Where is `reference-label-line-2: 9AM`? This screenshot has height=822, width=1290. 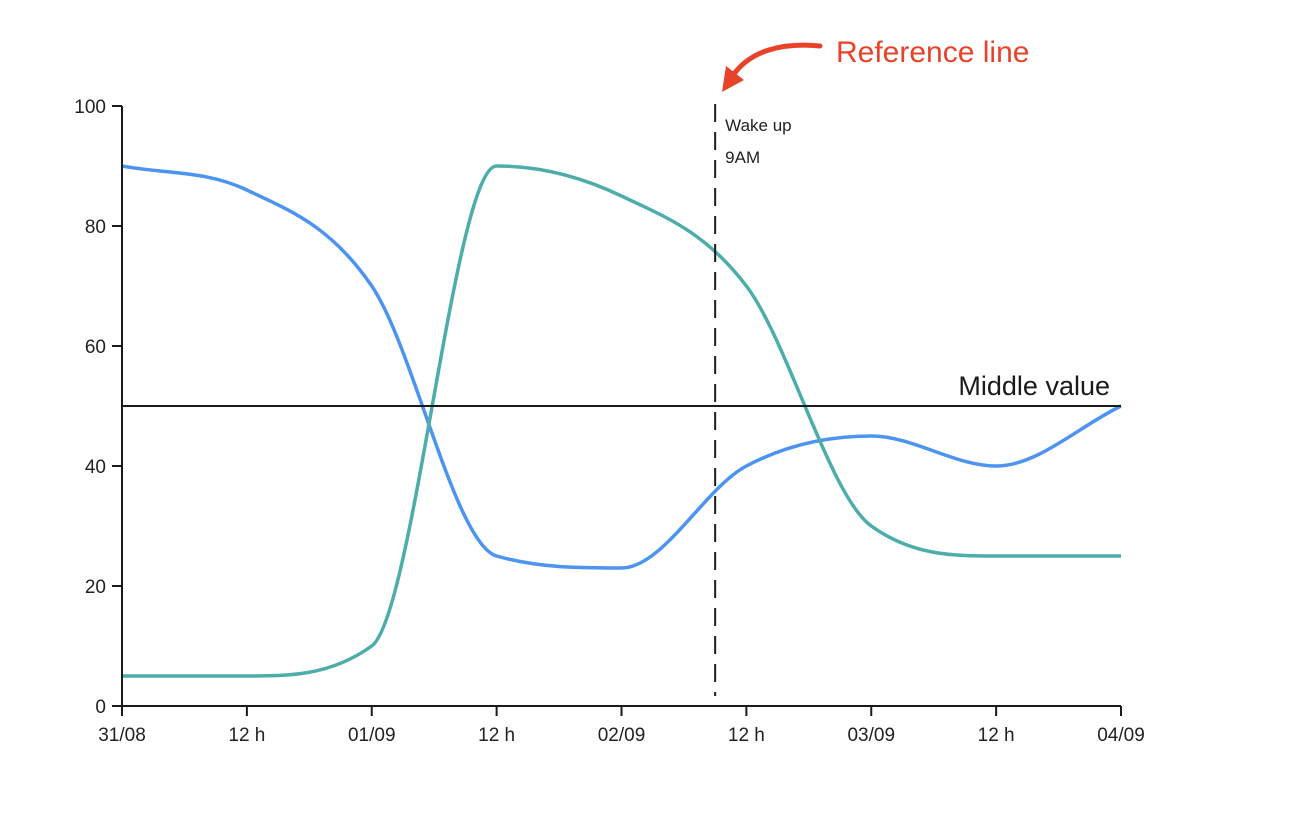
reference-label-line-2: 9AM is located at coordinates (742, 157).